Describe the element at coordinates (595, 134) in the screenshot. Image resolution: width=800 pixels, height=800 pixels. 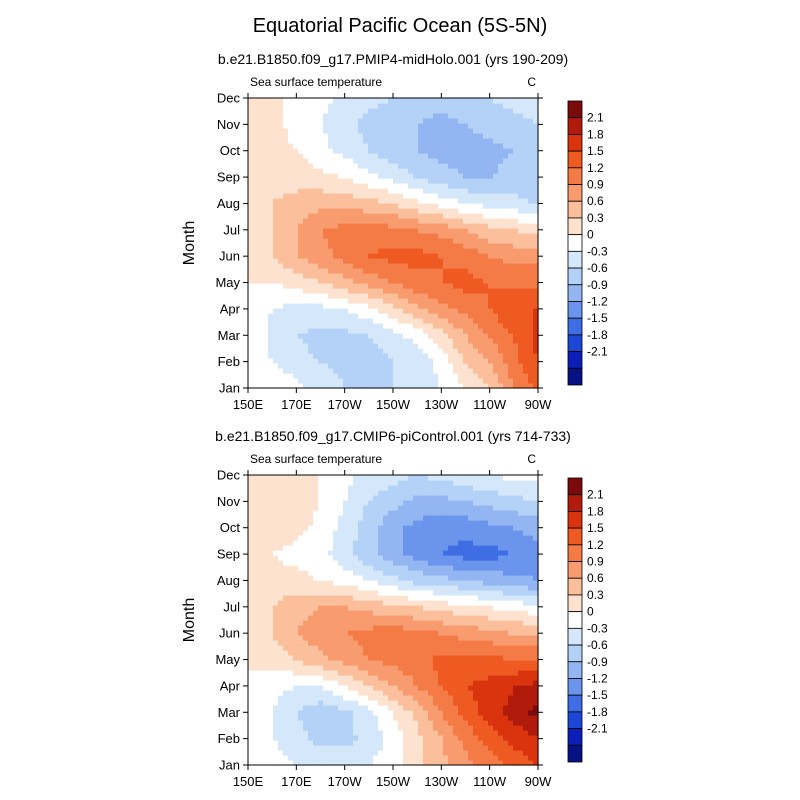
I see `colorbar-label: 1.8` at that location.